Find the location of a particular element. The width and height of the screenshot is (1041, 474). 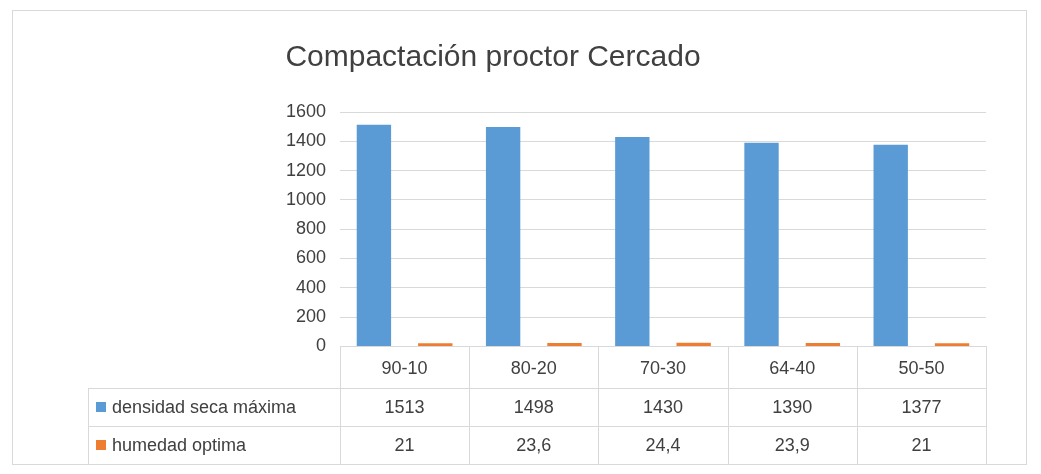

x-tick-label: 64-40 is located at coordinates (792, 368).